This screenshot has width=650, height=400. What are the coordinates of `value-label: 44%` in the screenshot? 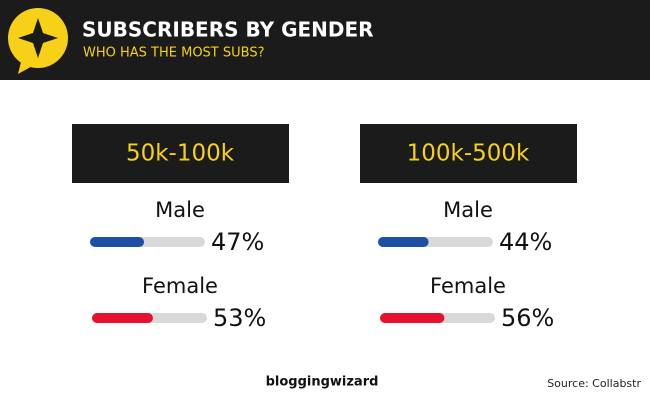 It's located at (525, 242).